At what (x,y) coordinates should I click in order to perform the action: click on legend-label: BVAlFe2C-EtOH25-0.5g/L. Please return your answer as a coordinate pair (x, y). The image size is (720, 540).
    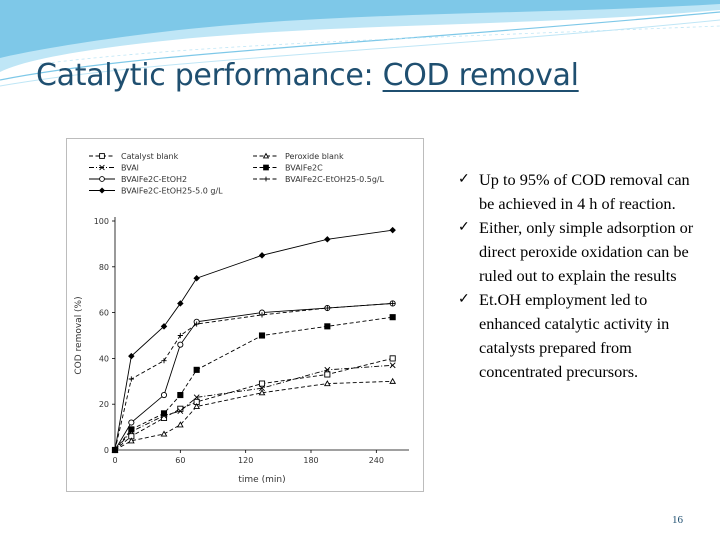
    Looking at the image, I should click on (335, 179).